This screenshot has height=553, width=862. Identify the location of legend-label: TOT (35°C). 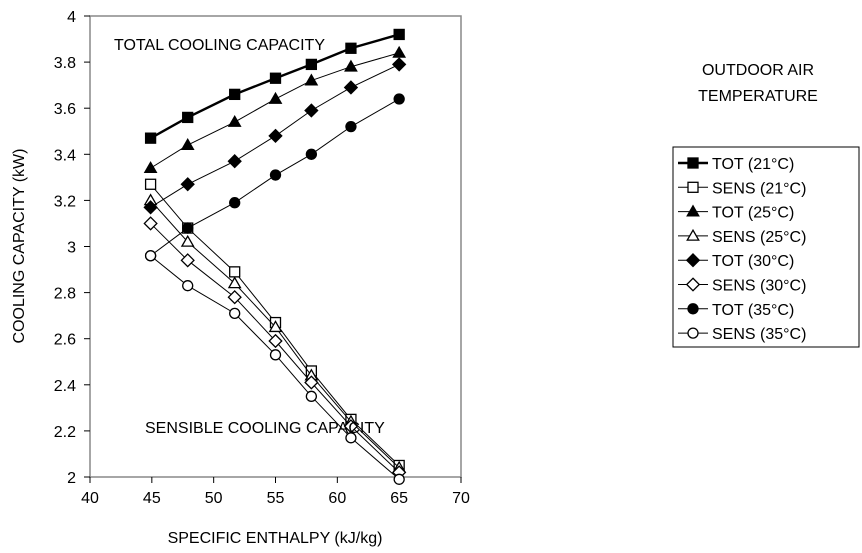
(753, 310).